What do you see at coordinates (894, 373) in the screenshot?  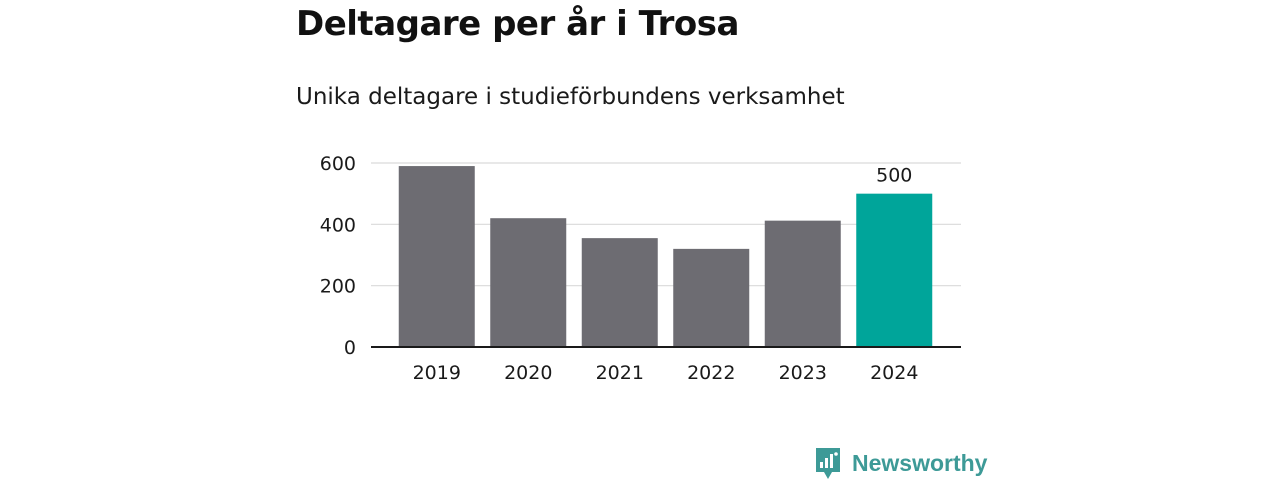 I see `x-tick-label: 2024` at bounding box center [894, 373].